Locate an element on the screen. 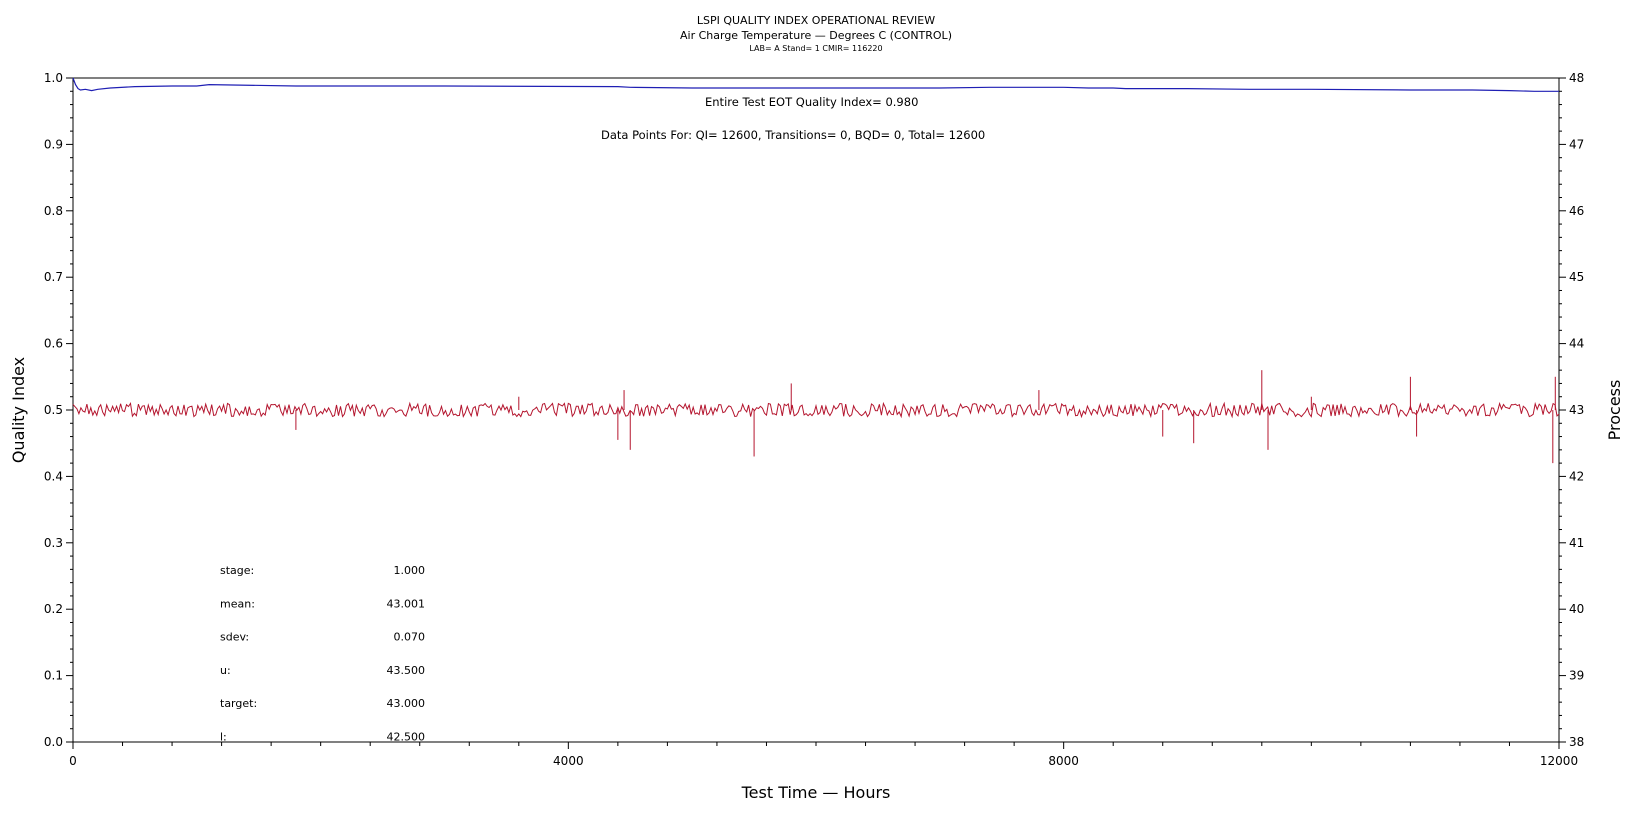 The height and width of the screenshot is (819, 1632). left-axis-ticks: 0.0 0.1 0.2 0.3 0.4 0.5 0.6 0.7 0.8 0.9 1.0 is located at coordinates (58, 410).